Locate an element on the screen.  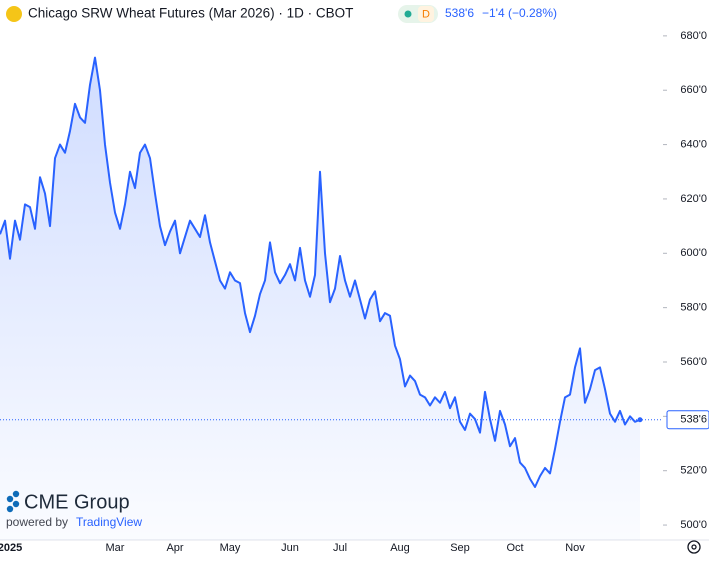
x-tick-label: Jul is located at coordinates (340, 548).